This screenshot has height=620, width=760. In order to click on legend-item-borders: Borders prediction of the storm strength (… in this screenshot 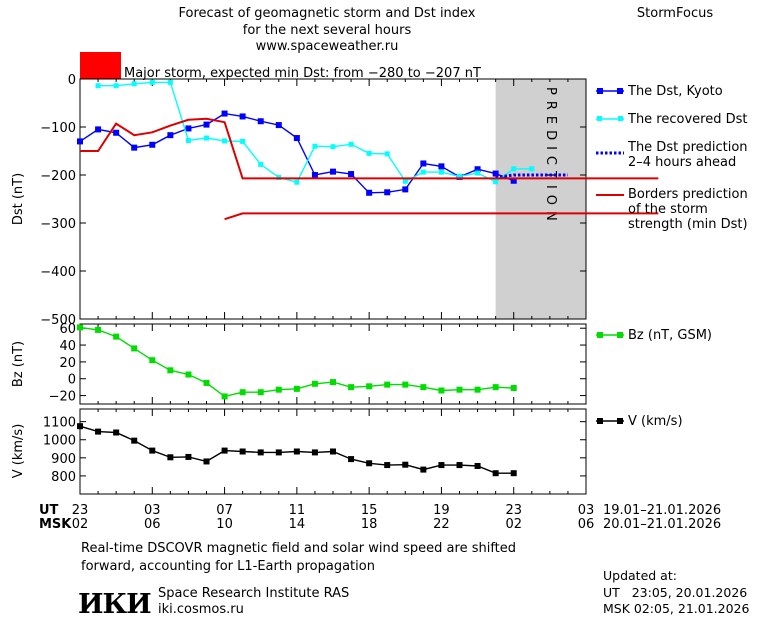, I will do `click(672, 209)`.